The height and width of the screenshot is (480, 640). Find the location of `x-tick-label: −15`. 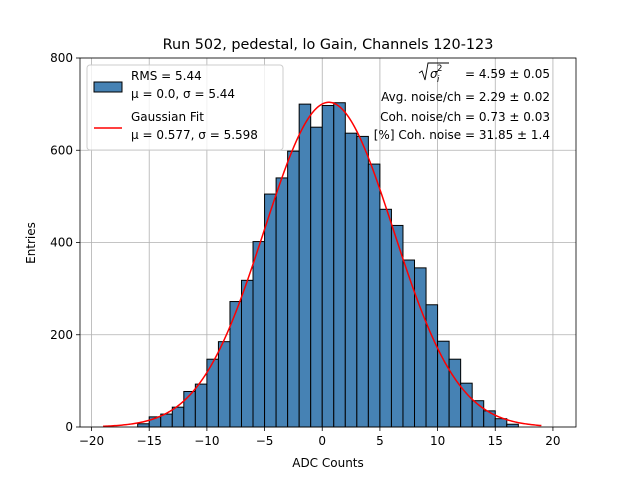

x-tick-label: −15 is located at coordinates (149, 441).